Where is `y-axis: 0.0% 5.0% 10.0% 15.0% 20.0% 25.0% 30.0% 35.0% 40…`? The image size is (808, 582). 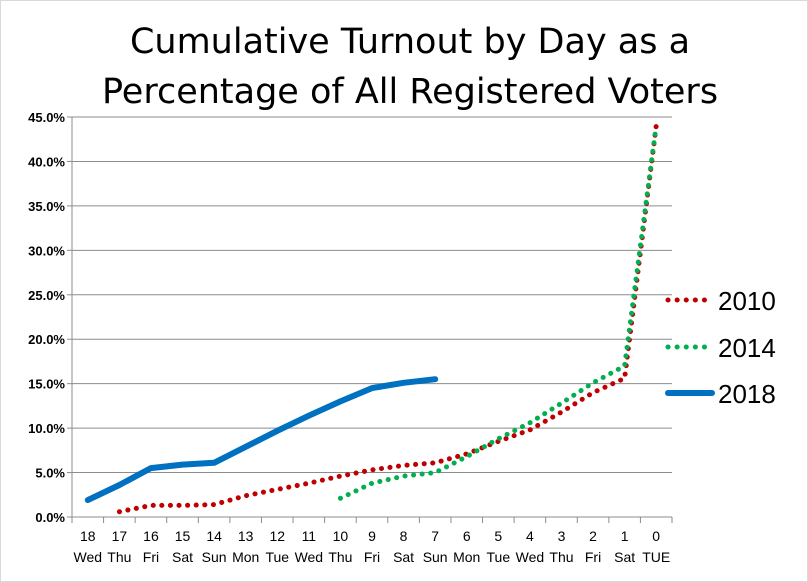 y-axis: 0.0% 5.0% 10.0% 15.0% 20.0% 25.0% 30.0% 35.0% 40… is located at coordinates (50, 317).